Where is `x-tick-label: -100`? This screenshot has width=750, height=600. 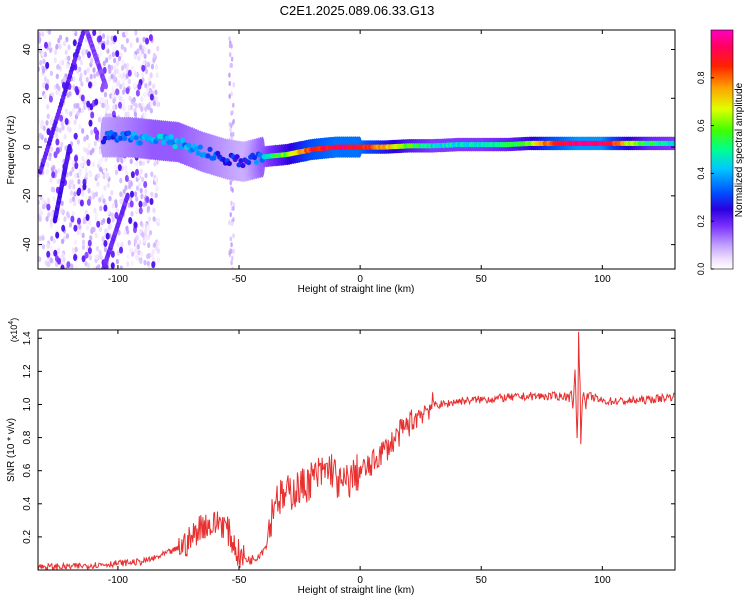 x-tick-label: -100 is located at coordinates (118, 279).